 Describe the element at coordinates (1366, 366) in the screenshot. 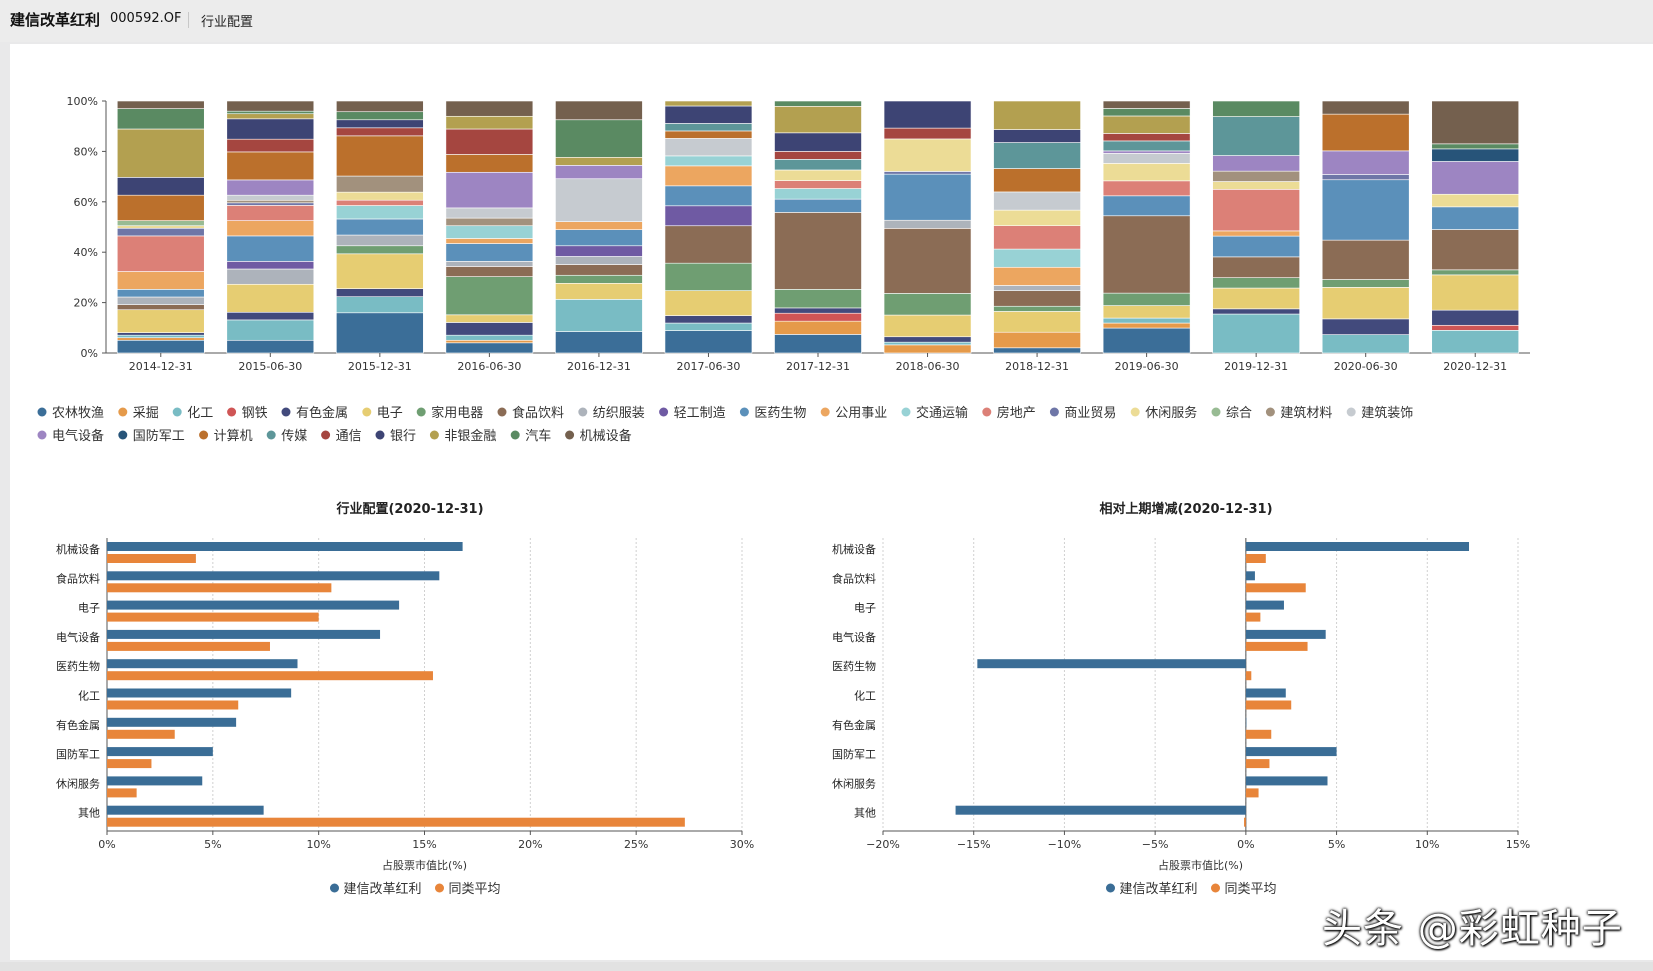

I see `x-tick-label: 2020-06-30` at that location.